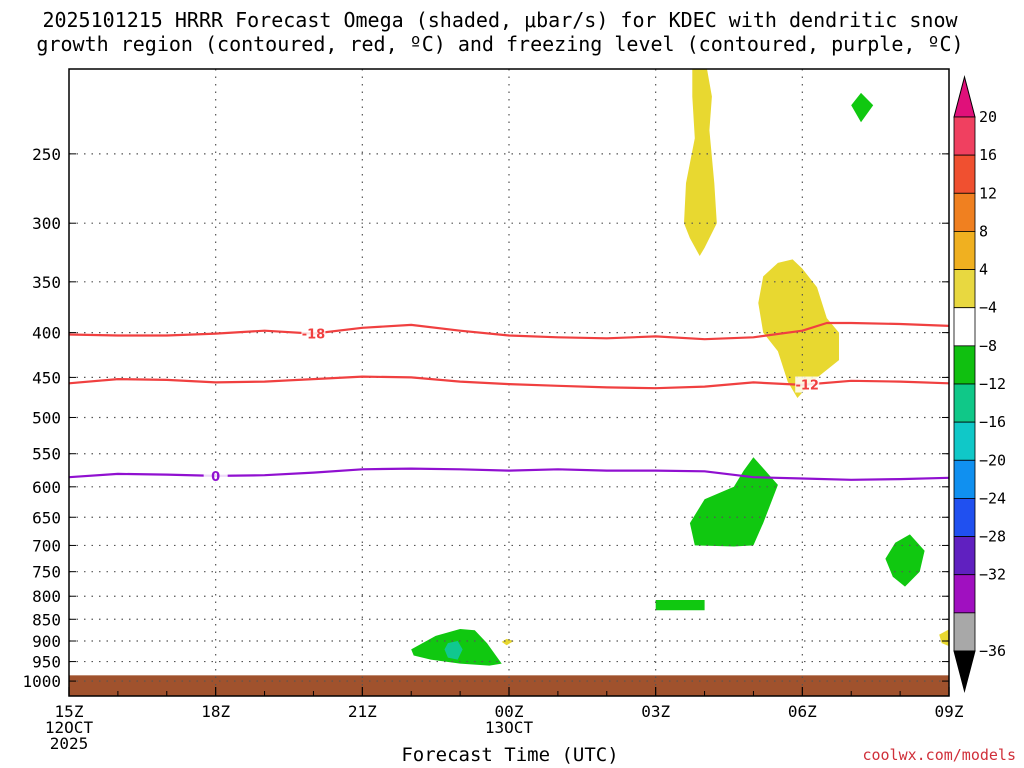  Describe the element at coordinates (802, 711) in the screenshot. I see `x-tick-label: 06Z` at that location.